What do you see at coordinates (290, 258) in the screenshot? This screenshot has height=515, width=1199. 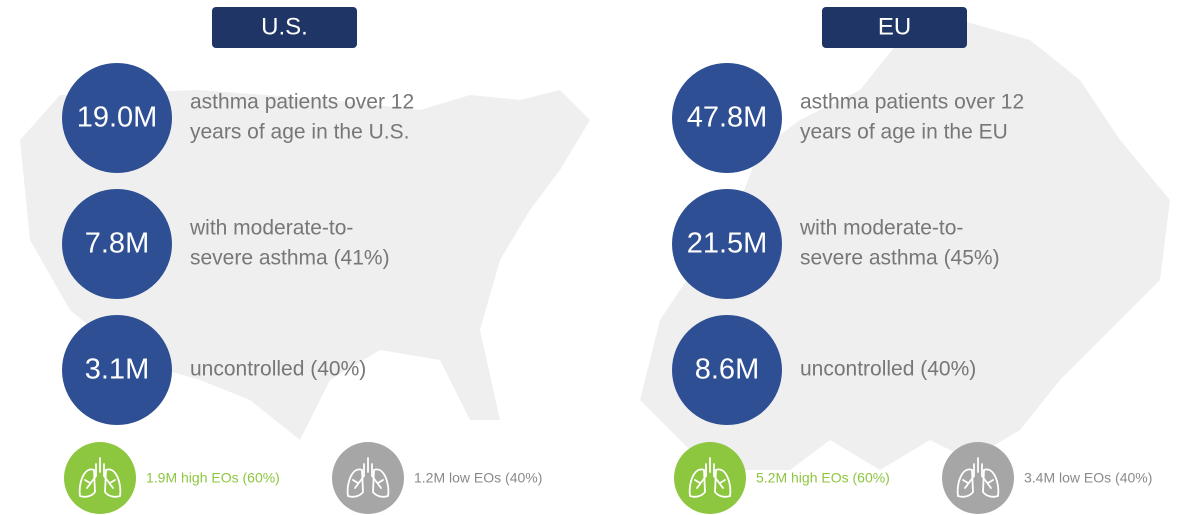 I see `stat-description: severe asthma (41%)` at bounding box center [290, 258].